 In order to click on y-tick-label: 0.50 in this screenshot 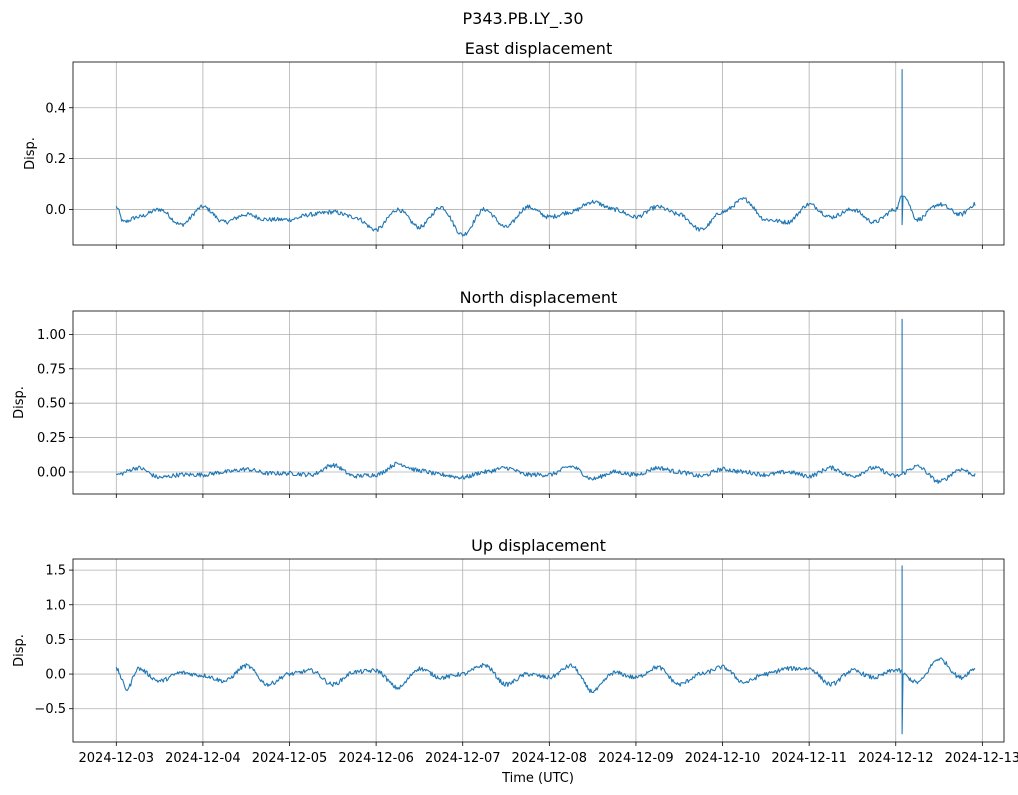, I will do `click(51, 404)`.